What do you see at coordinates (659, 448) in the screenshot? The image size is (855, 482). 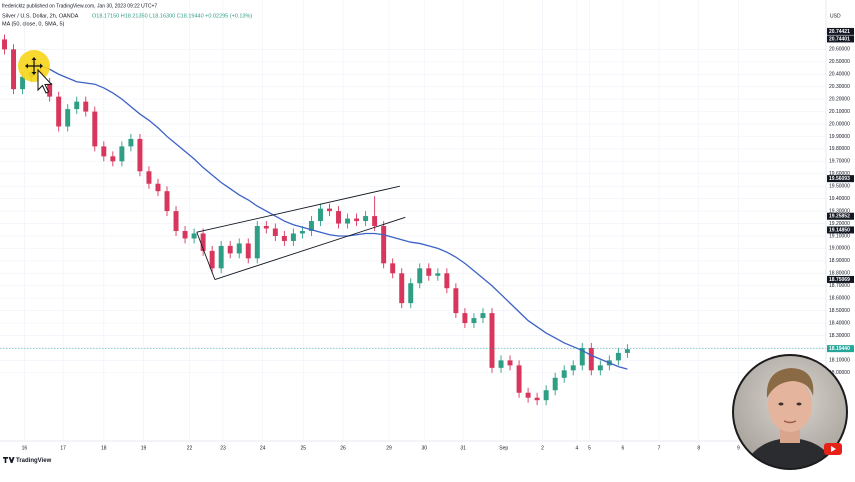 I see `x-tick-label: 7` at bounding box center [659, 448].